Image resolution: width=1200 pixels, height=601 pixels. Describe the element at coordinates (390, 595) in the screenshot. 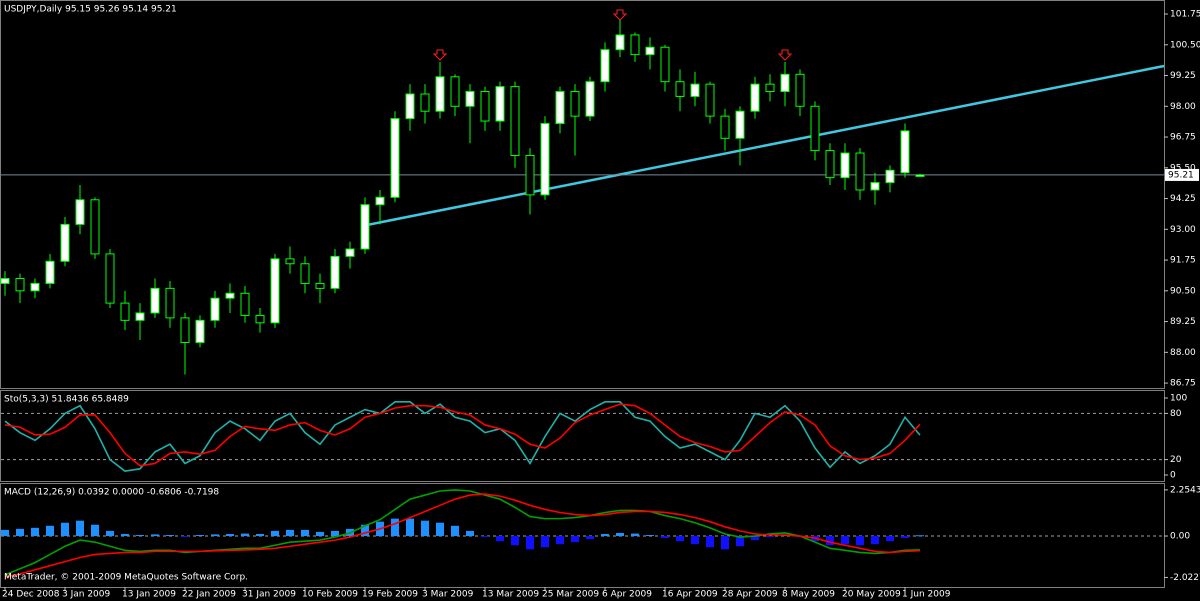

I see `x-tick-label: 19 Feb 2009` at that location.